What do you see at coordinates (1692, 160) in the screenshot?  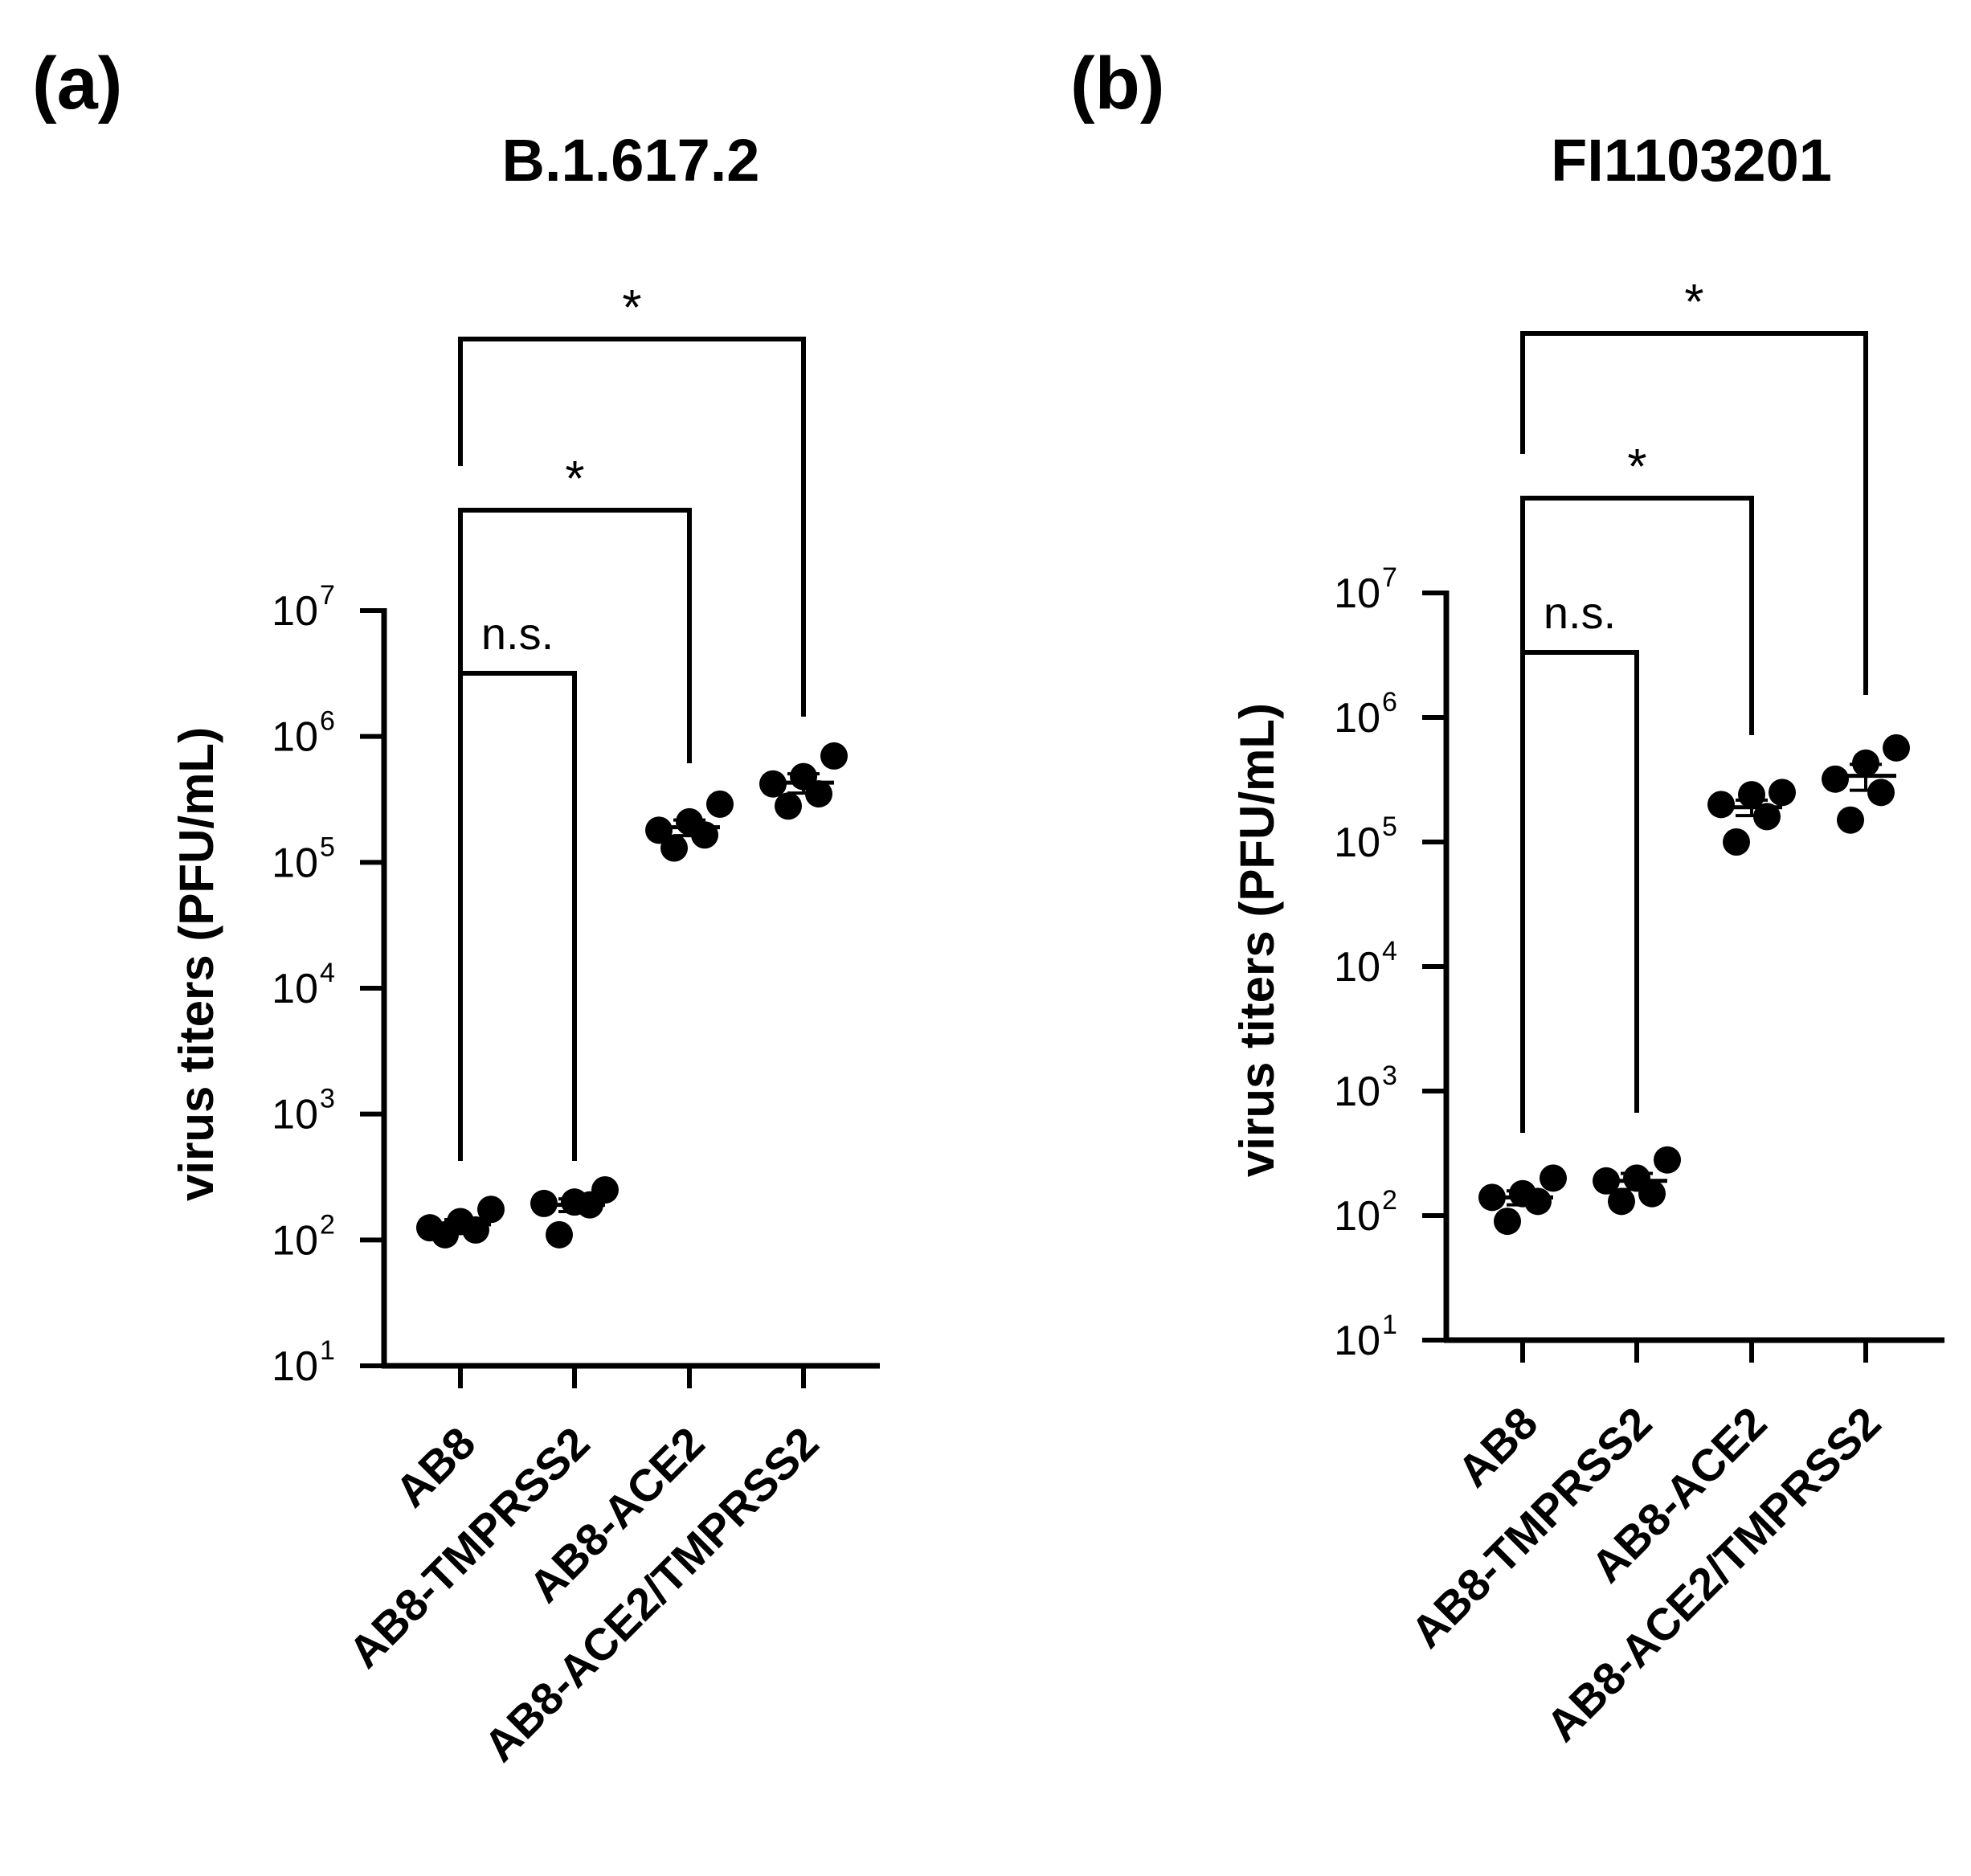 I see `chart-title: FI1103201` at bounding box center [1692, 160].